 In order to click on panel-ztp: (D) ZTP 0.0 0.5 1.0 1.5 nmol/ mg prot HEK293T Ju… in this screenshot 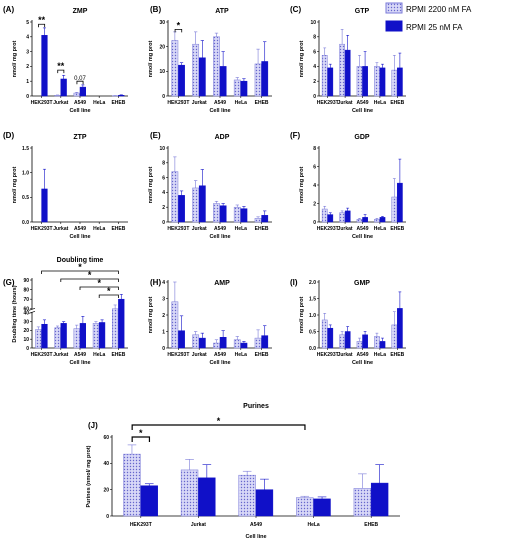, I will do `click(65, 185)`.